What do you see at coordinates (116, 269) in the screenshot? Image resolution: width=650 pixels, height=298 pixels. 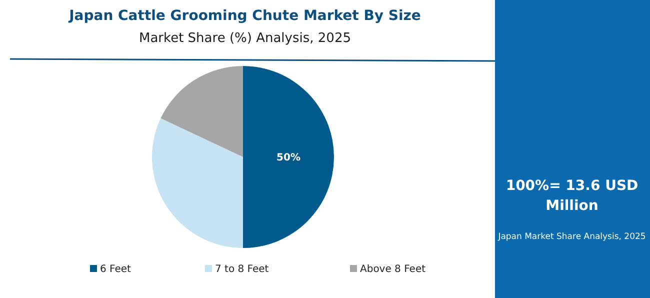 I see `legend-label: 6 Feet` at bounding box center [116, 269].